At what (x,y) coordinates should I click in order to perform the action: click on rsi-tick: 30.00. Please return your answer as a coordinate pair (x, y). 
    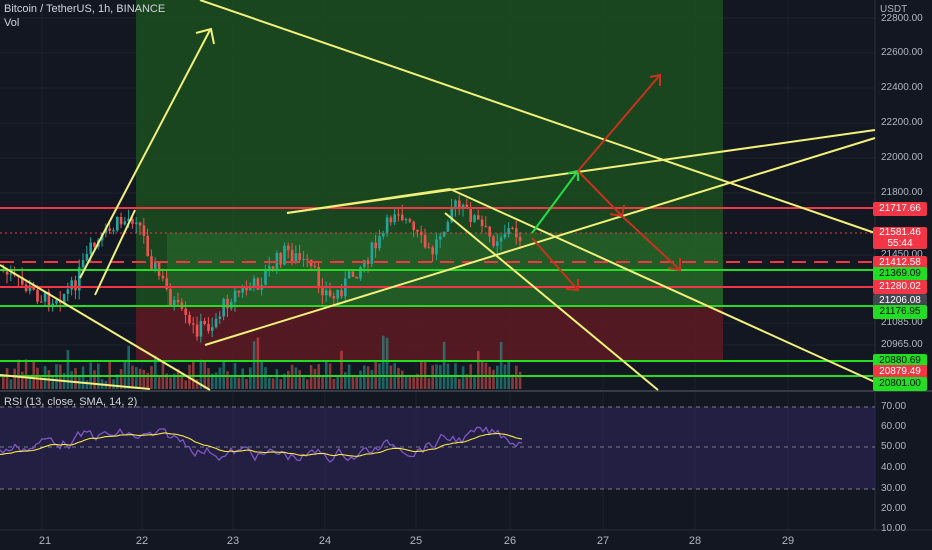
    Looking at the image, I should click on (894, 488).